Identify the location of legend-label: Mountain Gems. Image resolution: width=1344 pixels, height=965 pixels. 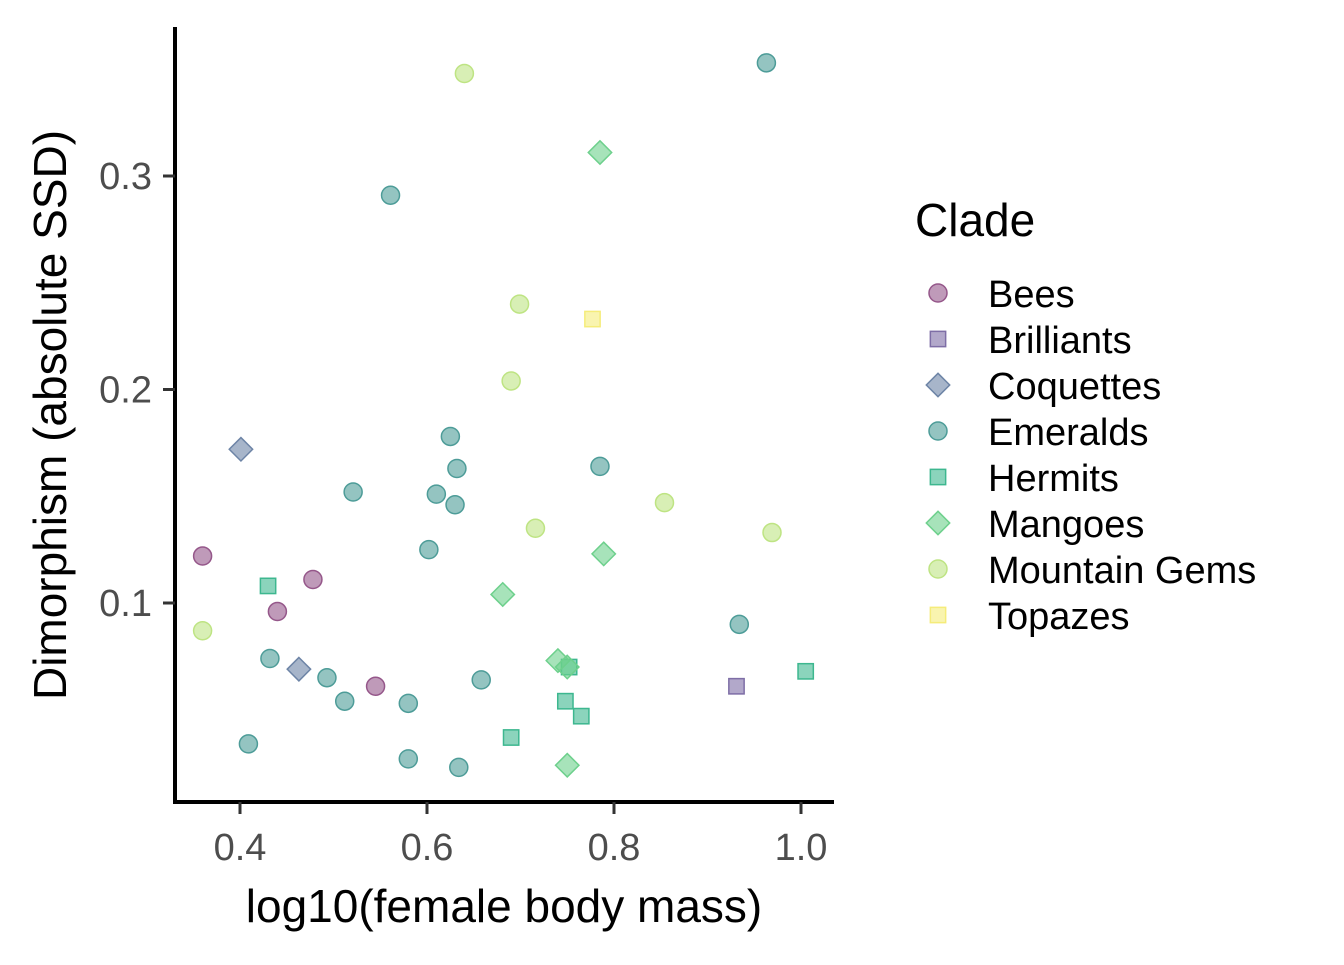
(1122, 571).